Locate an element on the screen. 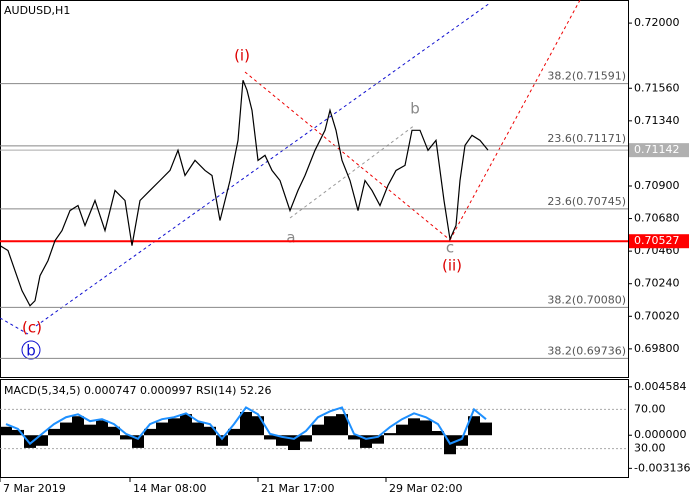  wave-label: a is located at coordinates (290, 238).